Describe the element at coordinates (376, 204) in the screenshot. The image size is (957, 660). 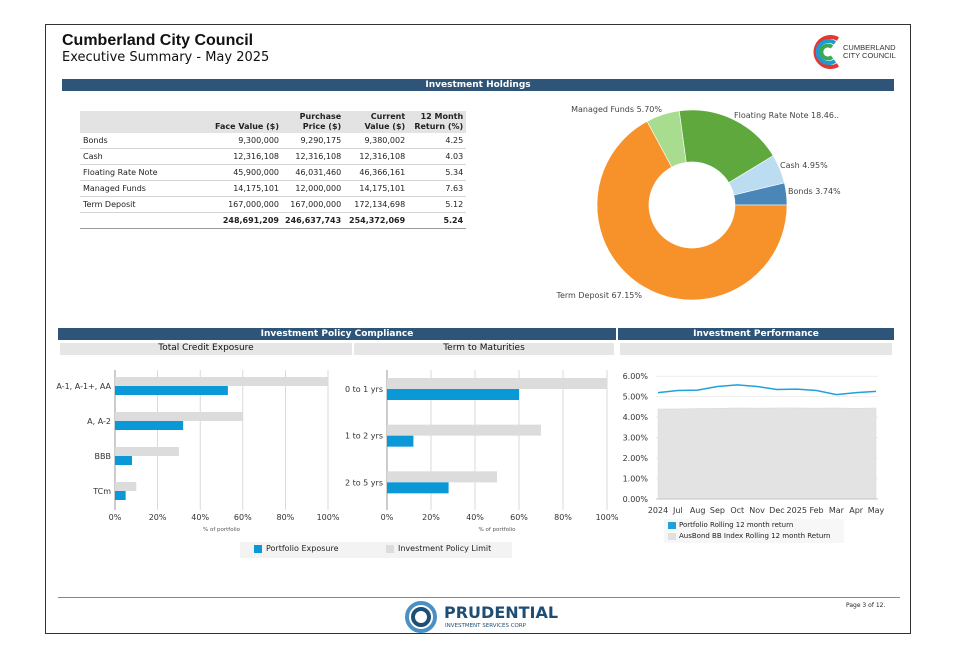
I see `holding-value: 172,134,698` at that location.